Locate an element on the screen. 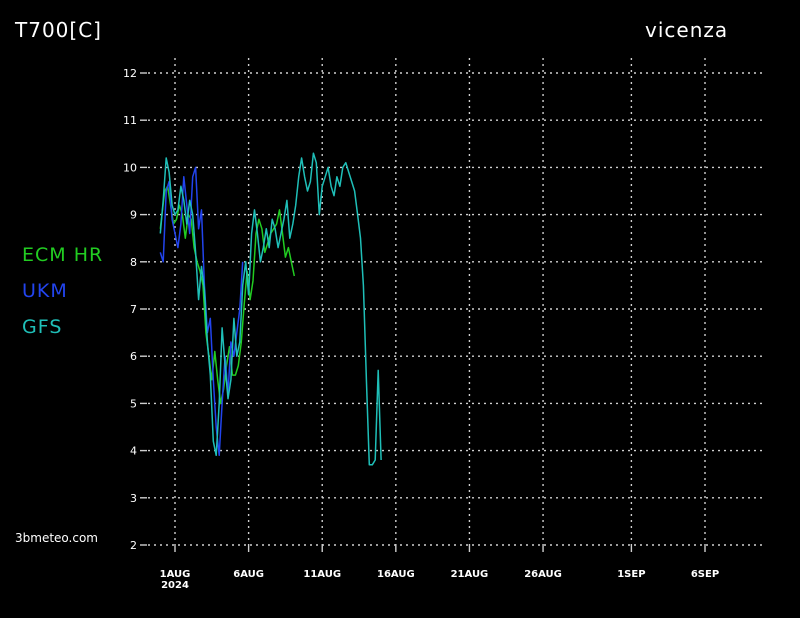 Image resolution: width=800 pixels, height=618 pixels. y-tick-label: 9 is located at coordinates (133, 215).